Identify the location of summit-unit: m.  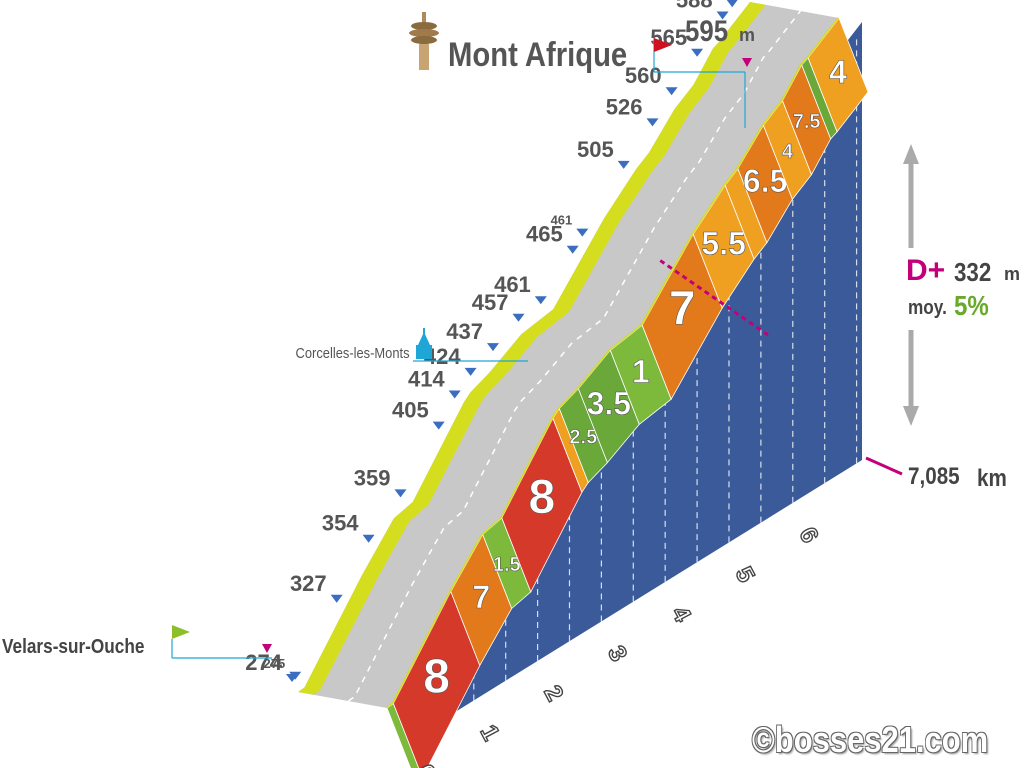
(747, 35).